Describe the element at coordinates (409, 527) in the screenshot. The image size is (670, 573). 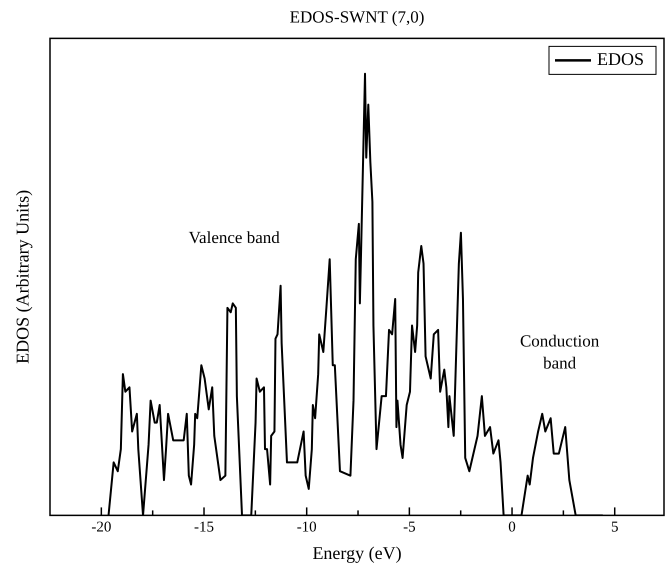
I see `x-tick-label: -5` at that location.